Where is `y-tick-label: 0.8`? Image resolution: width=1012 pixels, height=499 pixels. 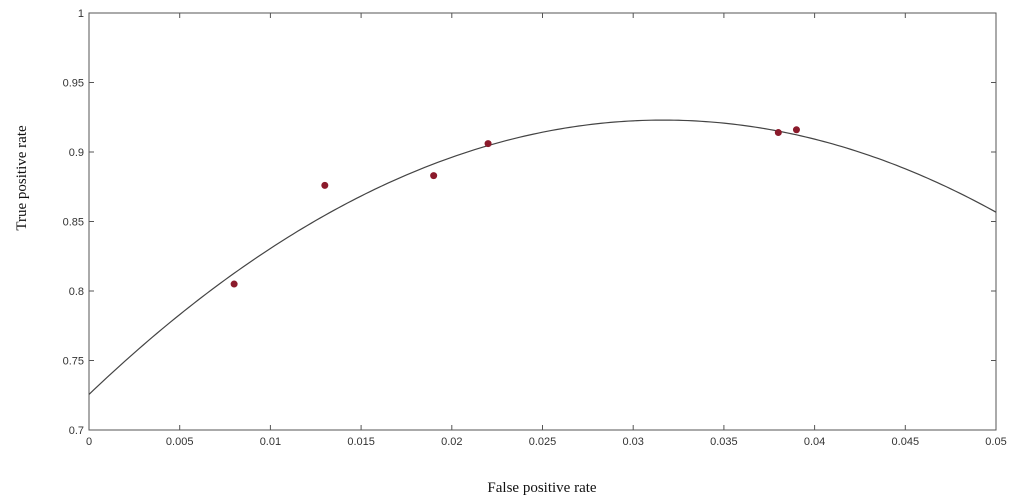 y-tick-label: 0.8 is located at coordinates (76, 292).